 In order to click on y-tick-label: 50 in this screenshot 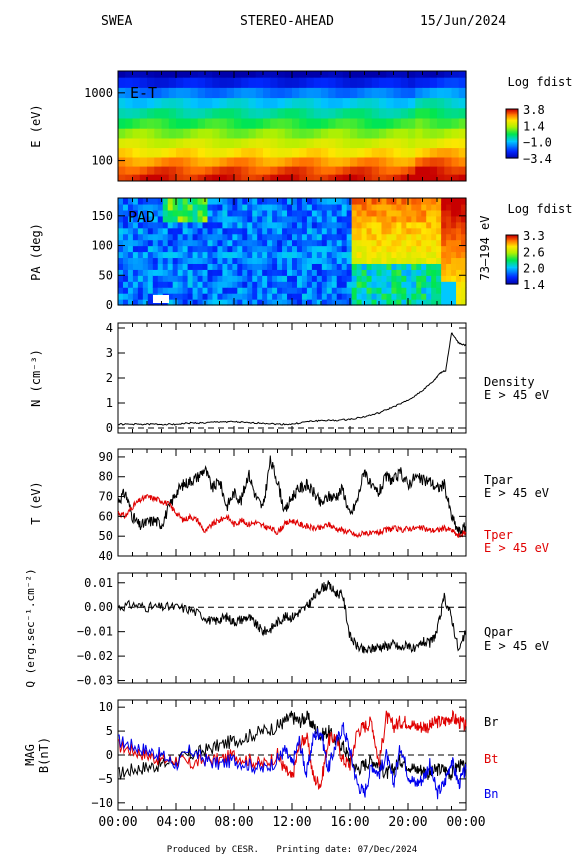, I will do `click(106, 275)`.